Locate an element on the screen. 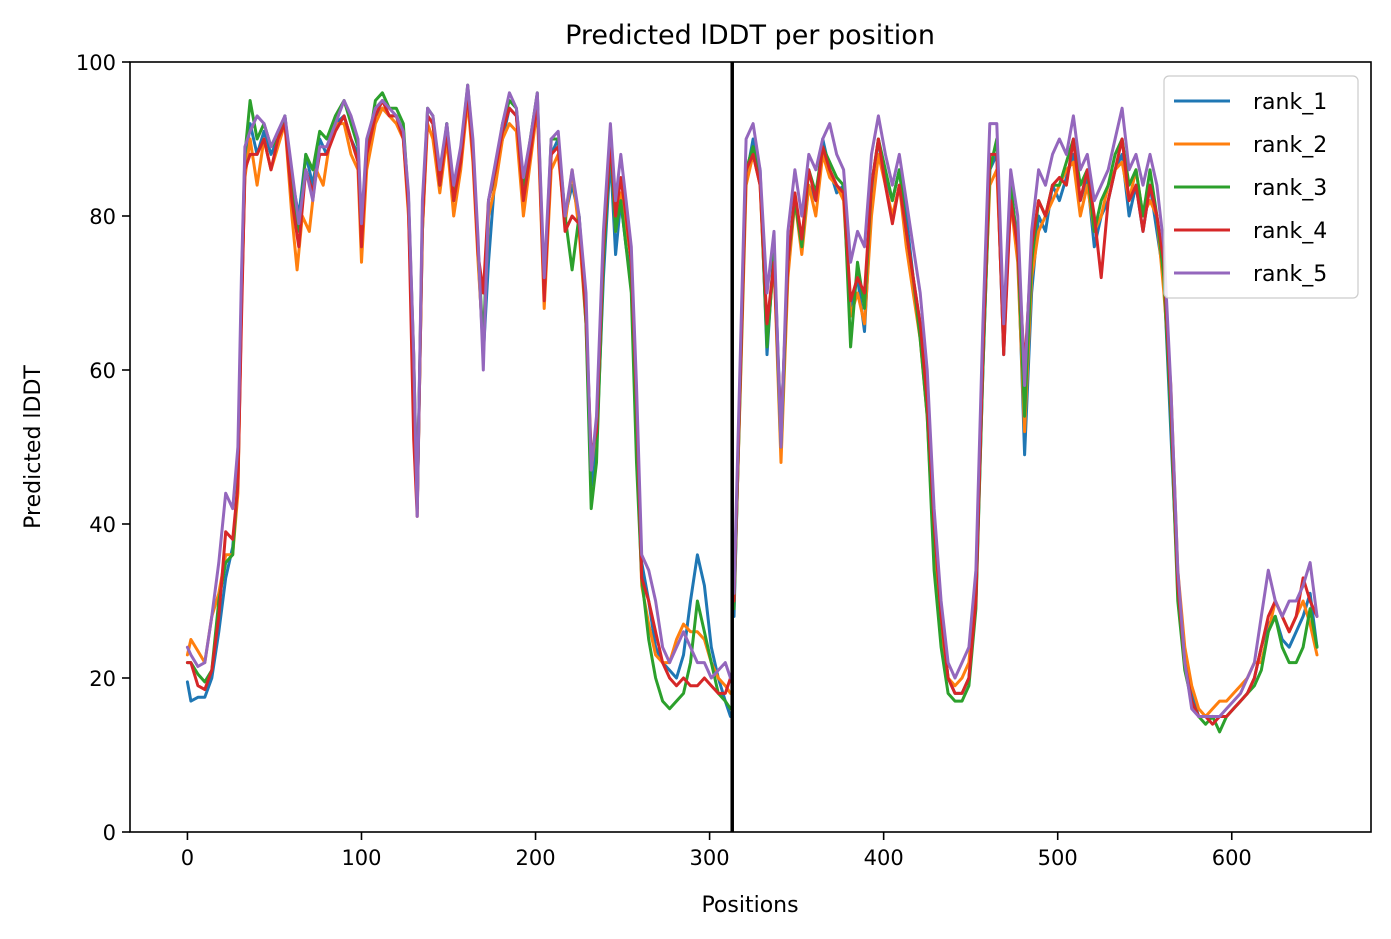 This screenshot has height=939, width=1391. x-tick-label: 100 is located at coordinates (361, 858).